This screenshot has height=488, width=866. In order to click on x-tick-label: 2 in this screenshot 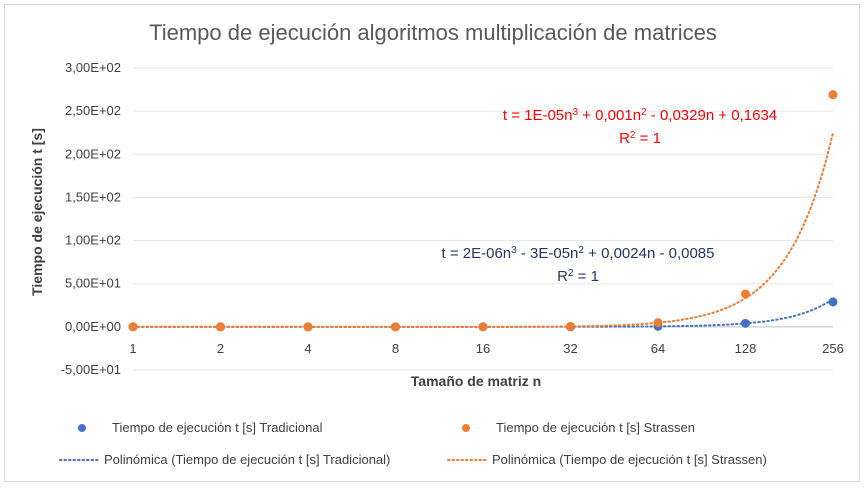, I will do `click(220, 348)`.